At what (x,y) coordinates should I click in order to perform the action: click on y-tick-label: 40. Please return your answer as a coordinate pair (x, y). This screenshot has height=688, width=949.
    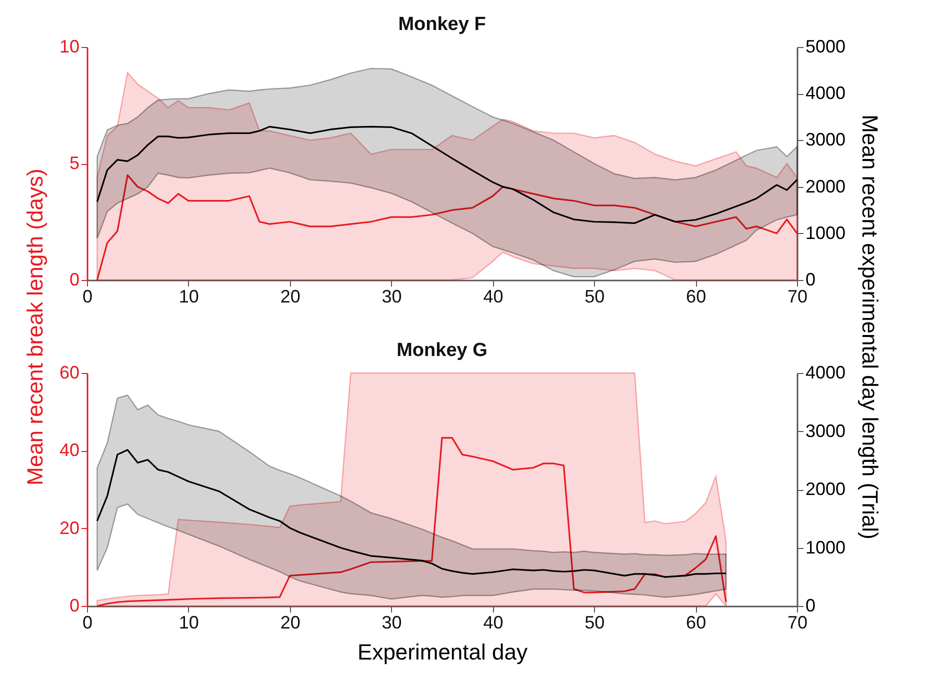
    Looking at the image, I should click on (69, 450).